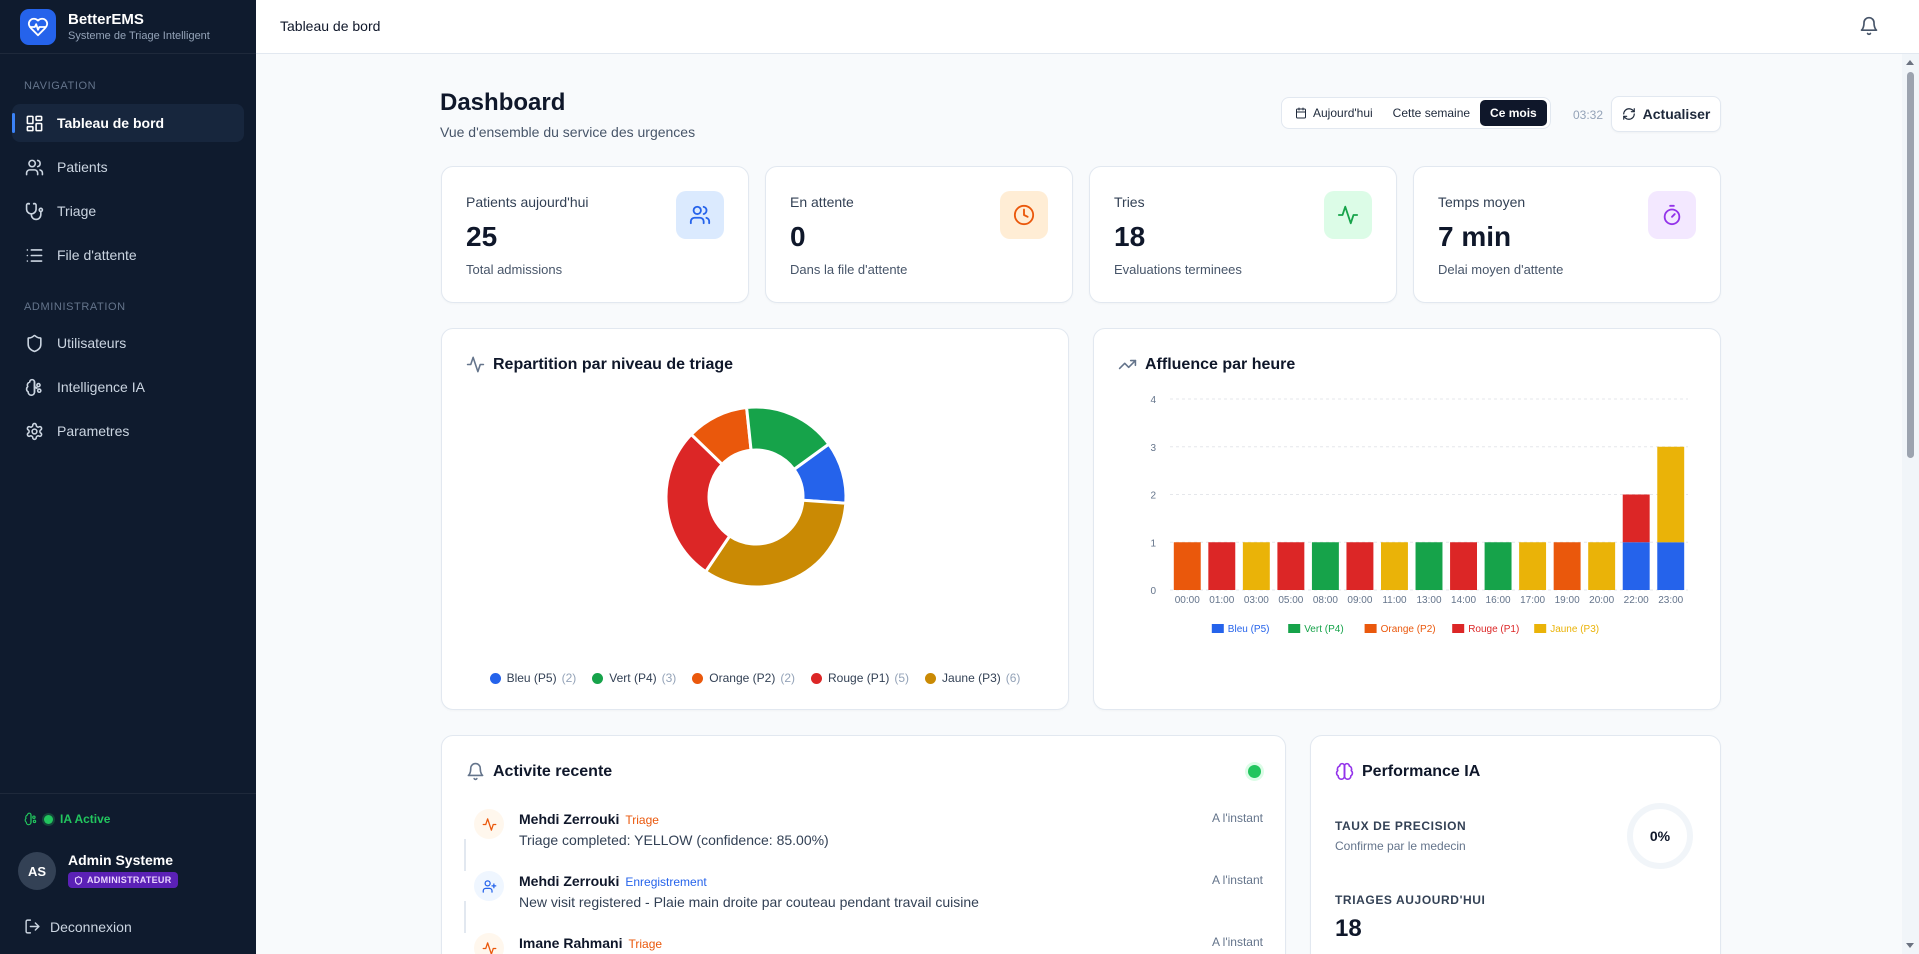  What do you see at coordinates (902, 678) in the screenshot?
I see `legend-count: (5)` at bounding box center [902, 678].